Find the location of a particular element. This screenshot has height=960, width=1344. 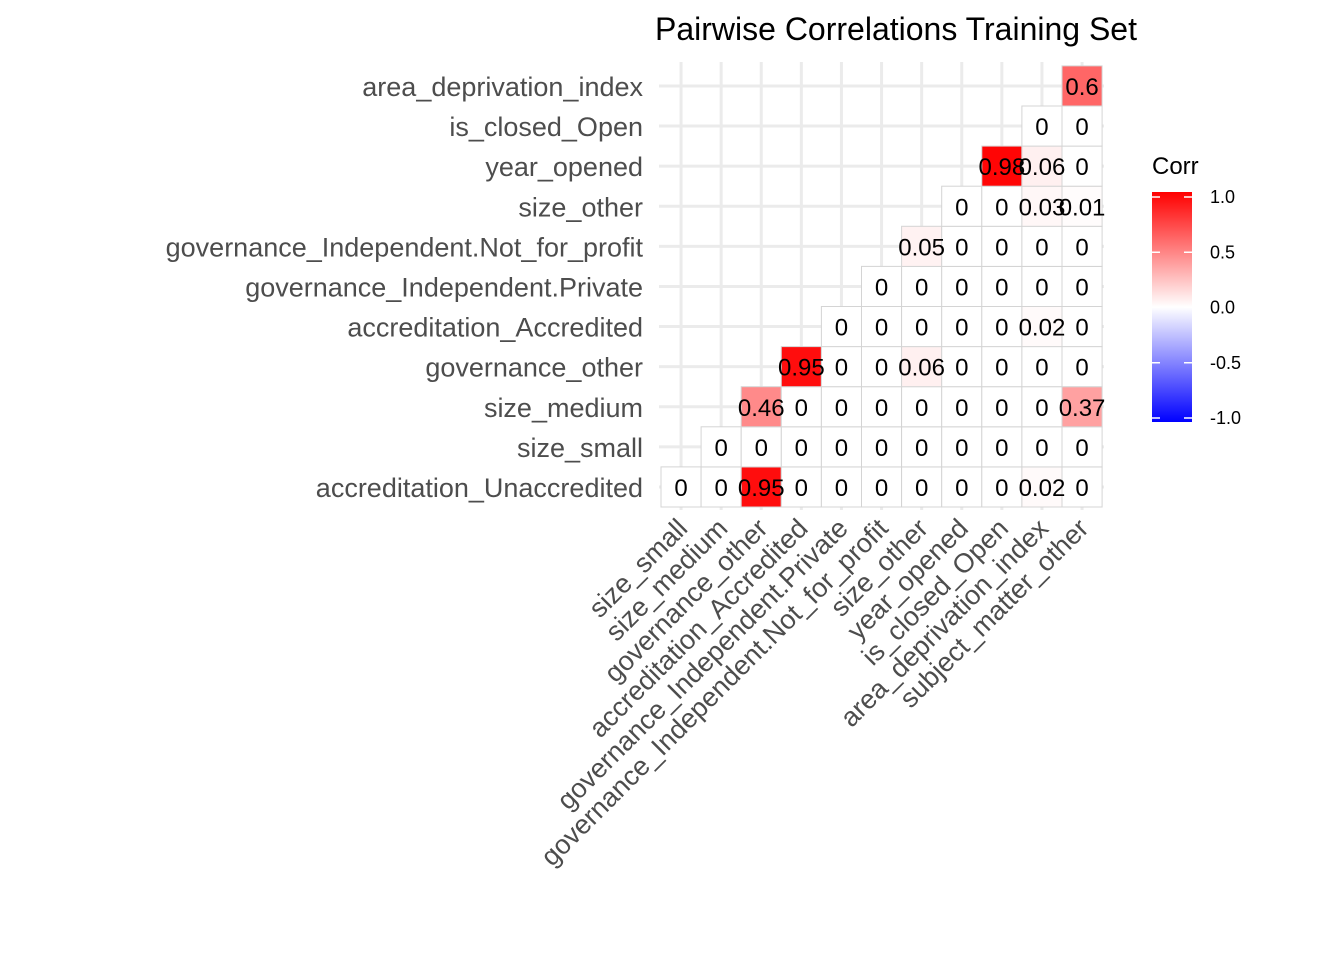

legend-ticks: 1.0 0.5 0.0 -0.5 -1.0 is located at coordinates (1196, 307).